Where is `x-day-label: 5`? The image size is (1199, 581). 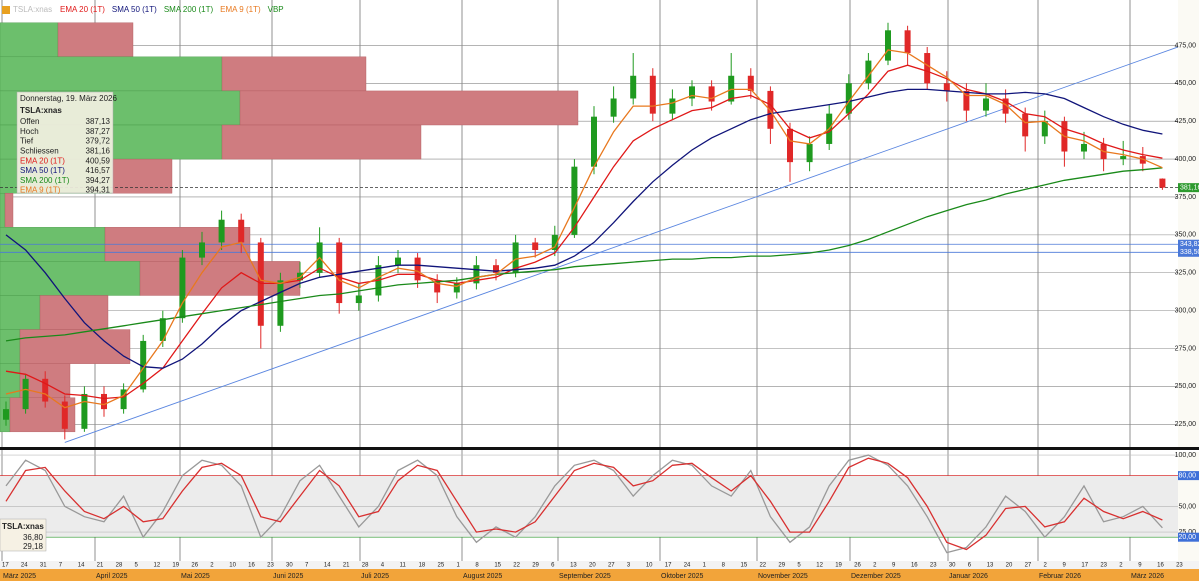
x-day-label: 5 is located at coordinates (137, 566).